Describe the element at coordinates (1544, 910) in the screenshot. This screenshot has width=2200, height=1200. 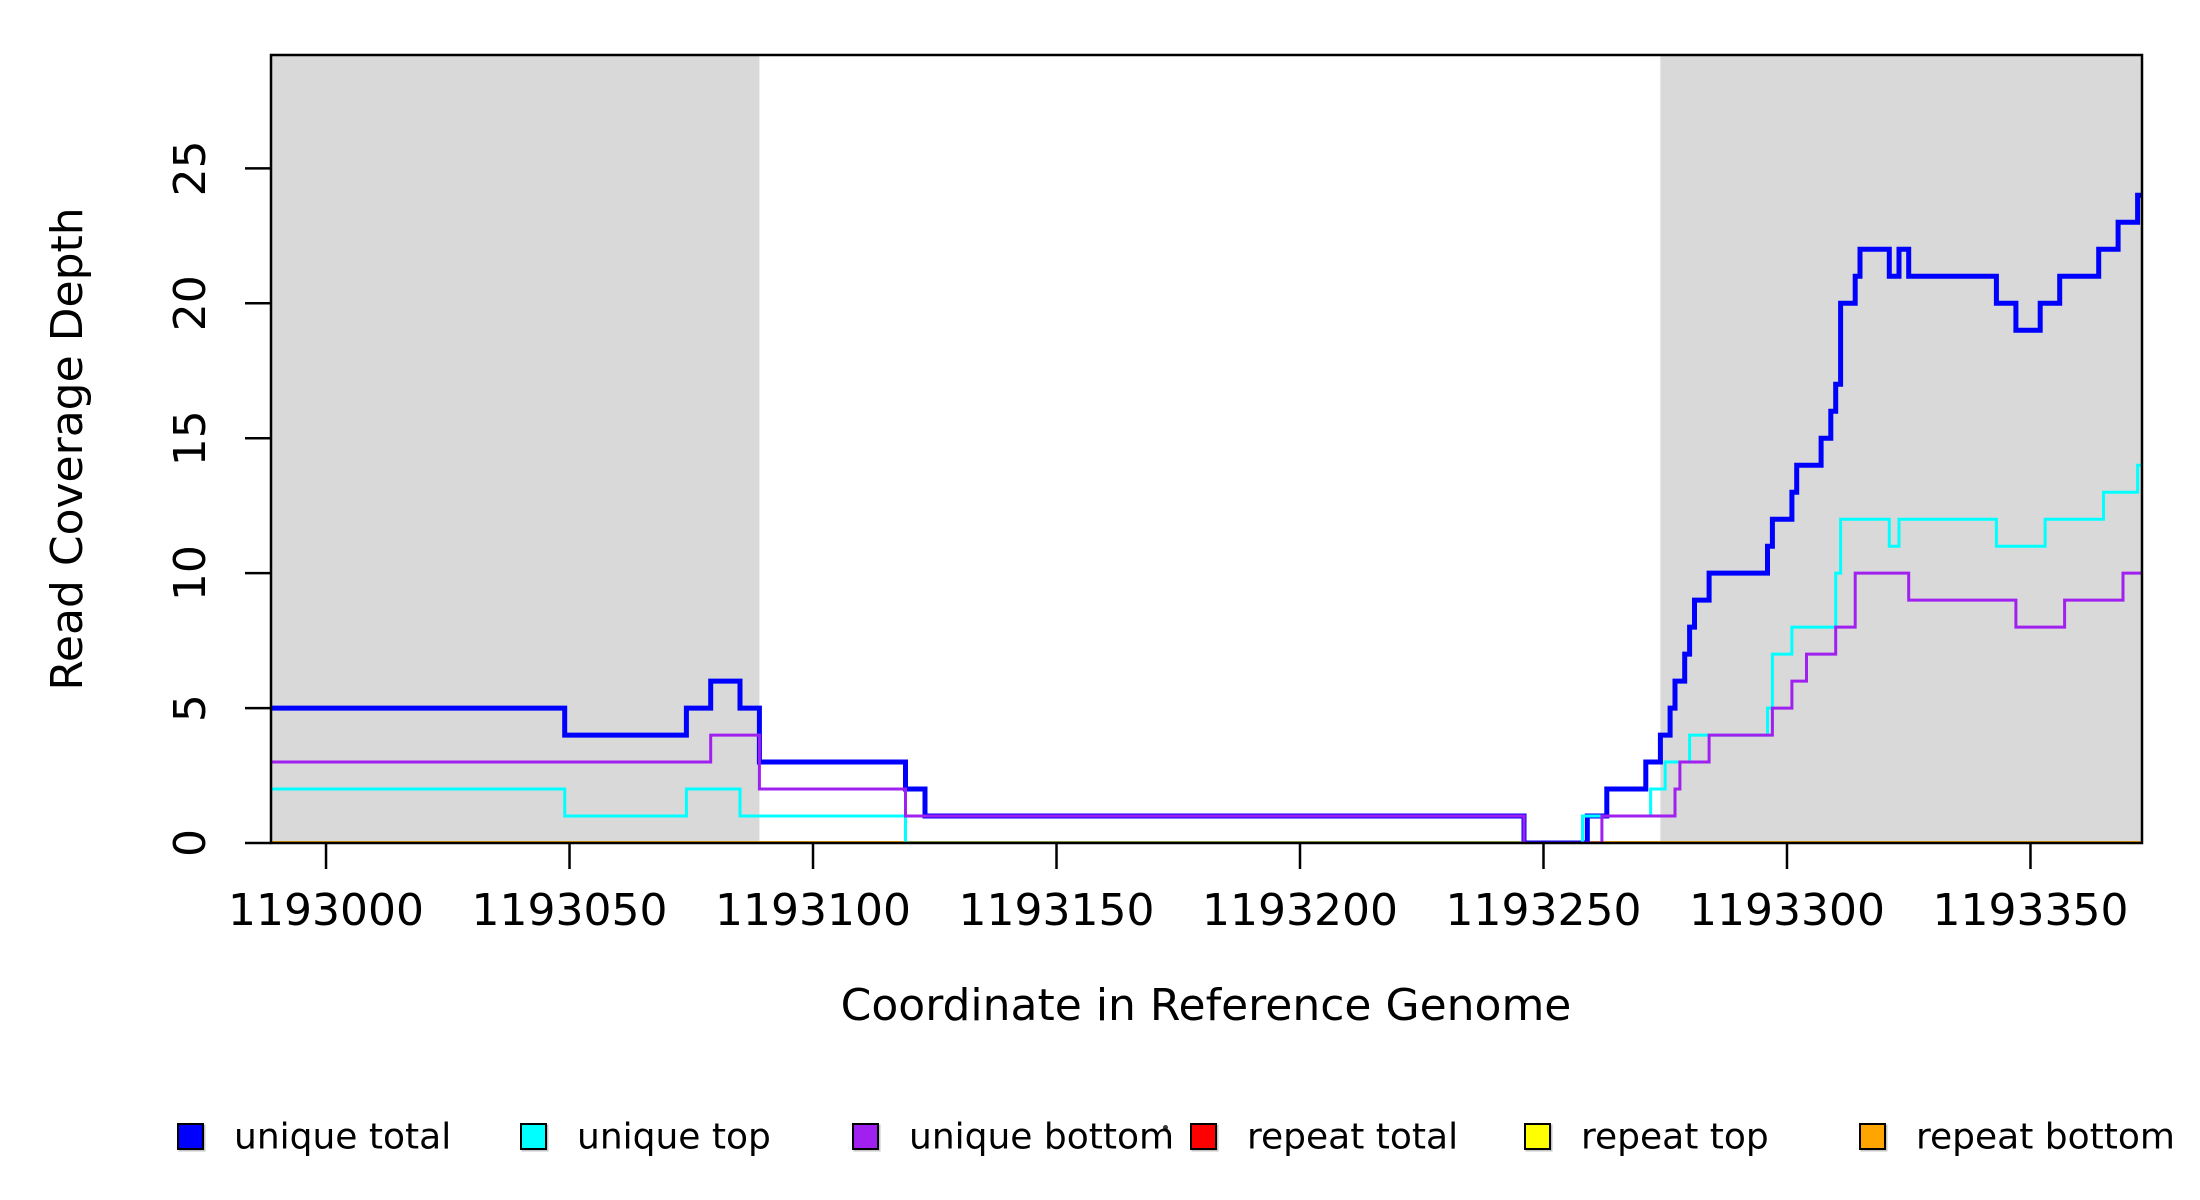
I see `x-tick-label: 1193250` at that location.